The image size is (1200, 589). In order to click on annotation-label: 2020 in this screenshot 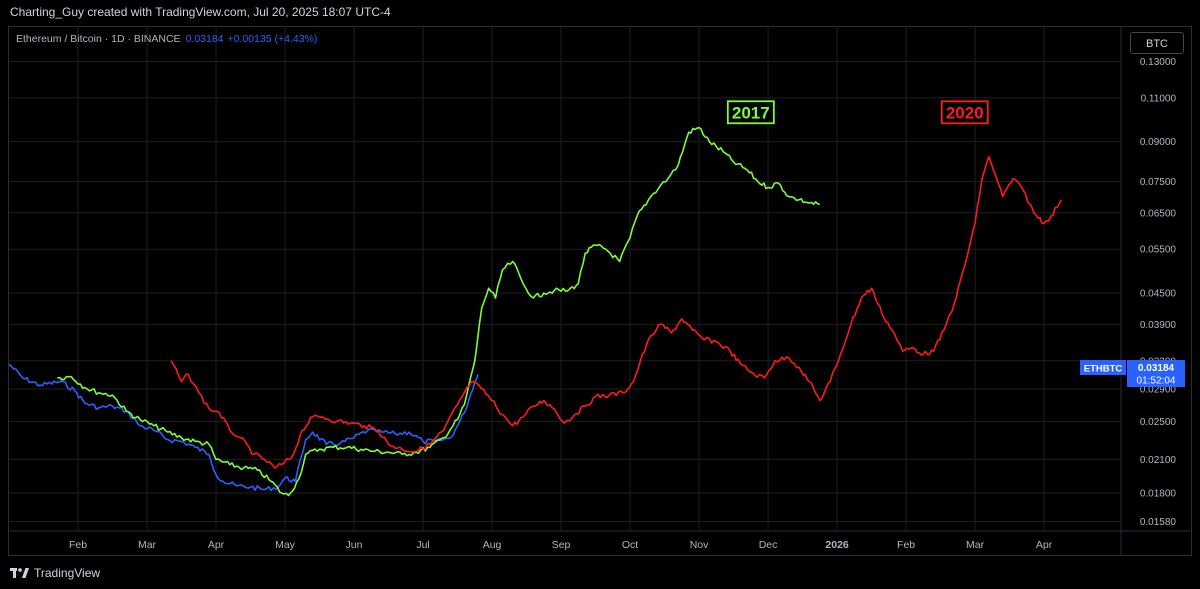, I will do `click(965, 112)`.